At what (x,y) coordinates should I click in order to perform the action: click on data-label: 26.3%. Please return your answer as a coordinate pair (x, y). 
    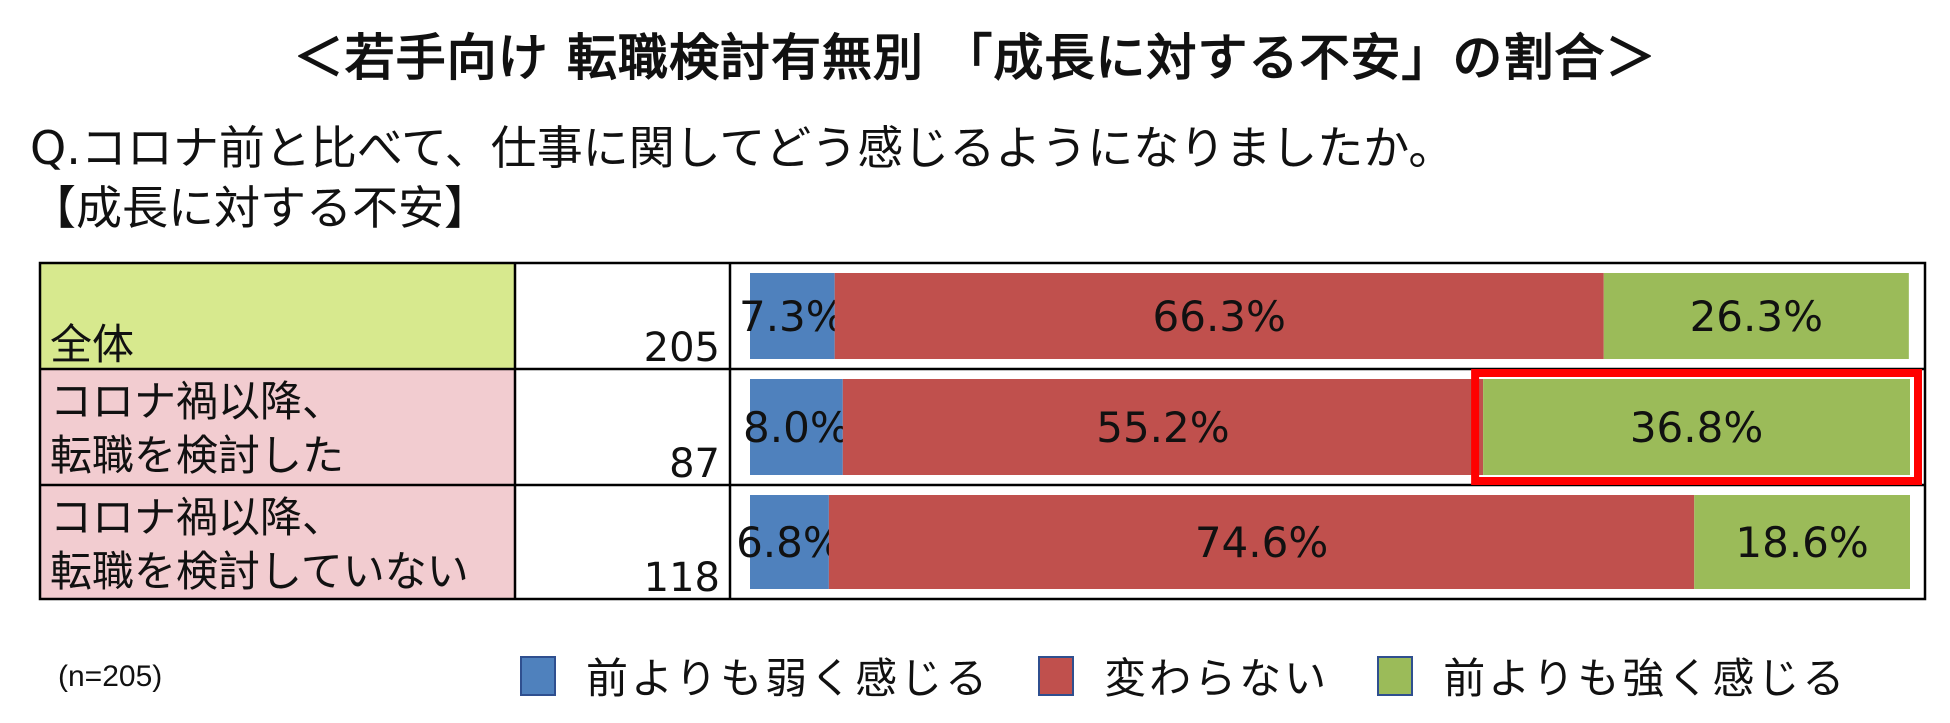
    Looking at the image, I should click on (1756, 316).